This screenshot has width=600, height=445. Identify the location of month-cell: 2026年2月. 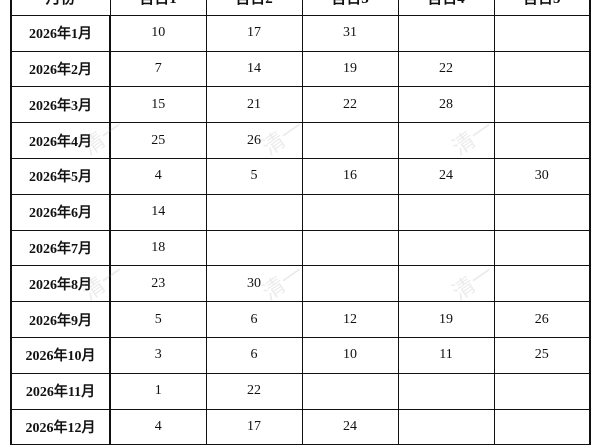
(60, 69).